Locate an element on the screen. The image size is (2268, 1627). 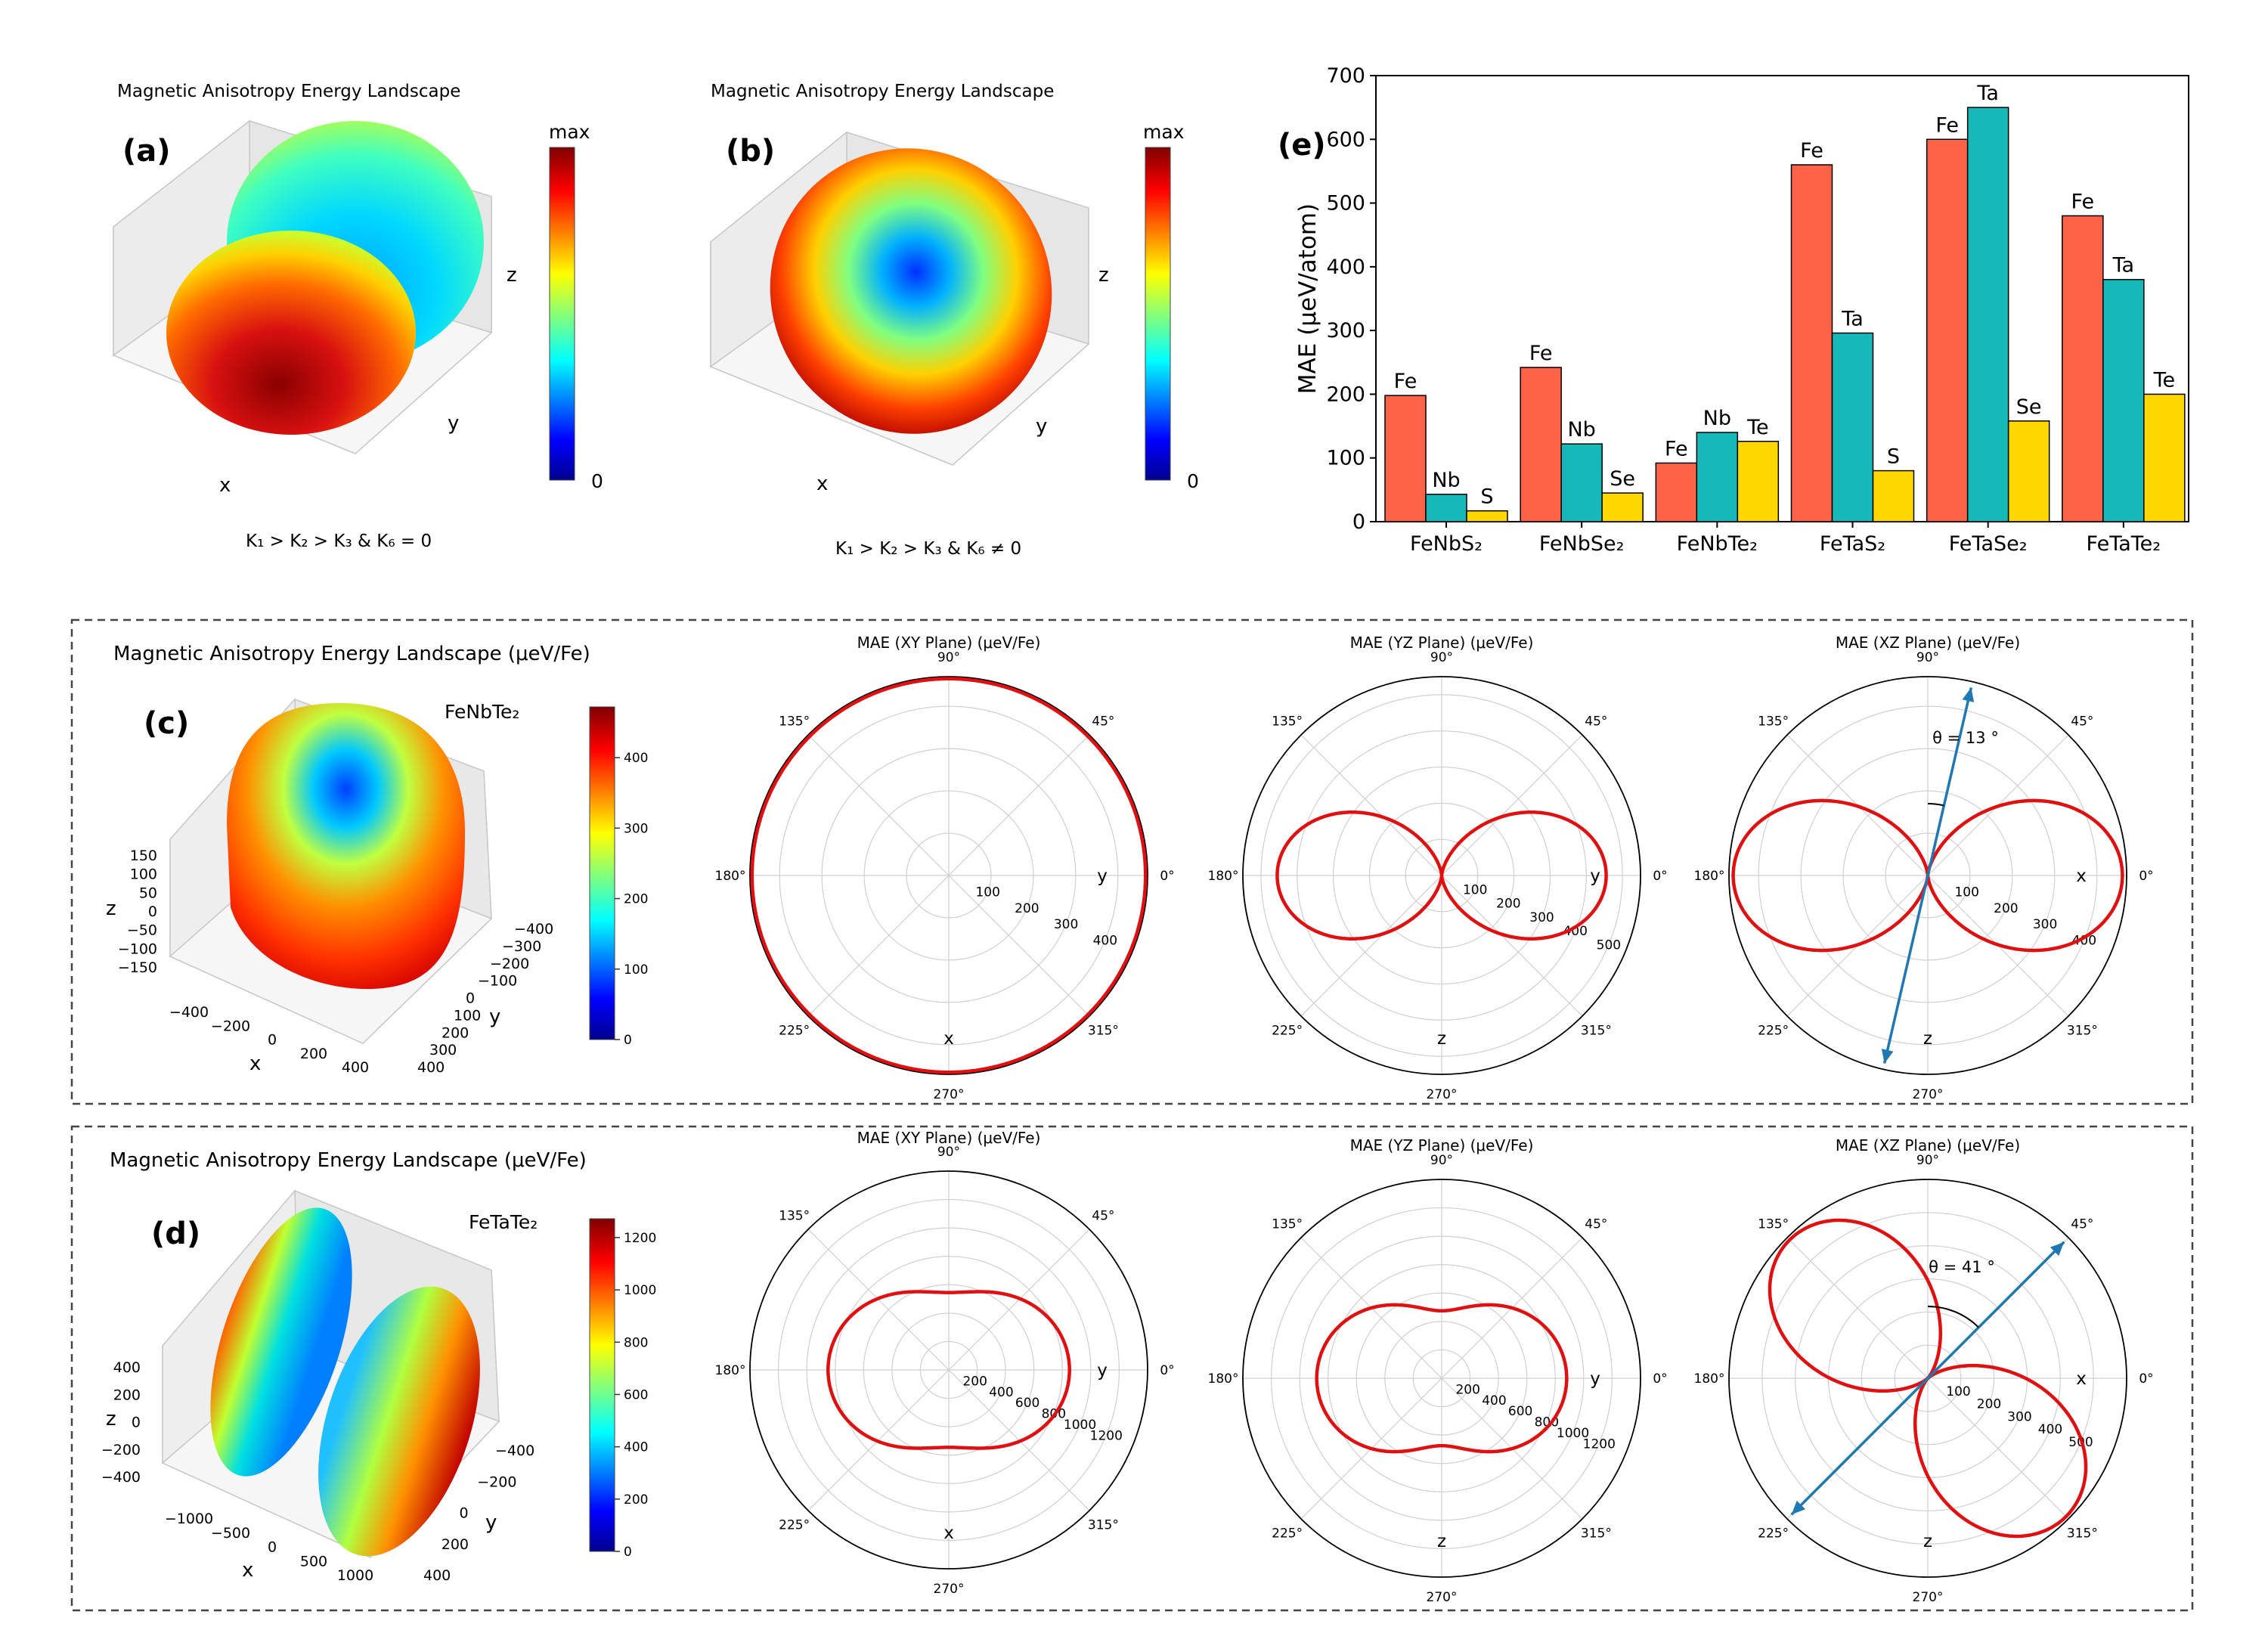
tick-label: −100 is located at coordinates (137, 949).